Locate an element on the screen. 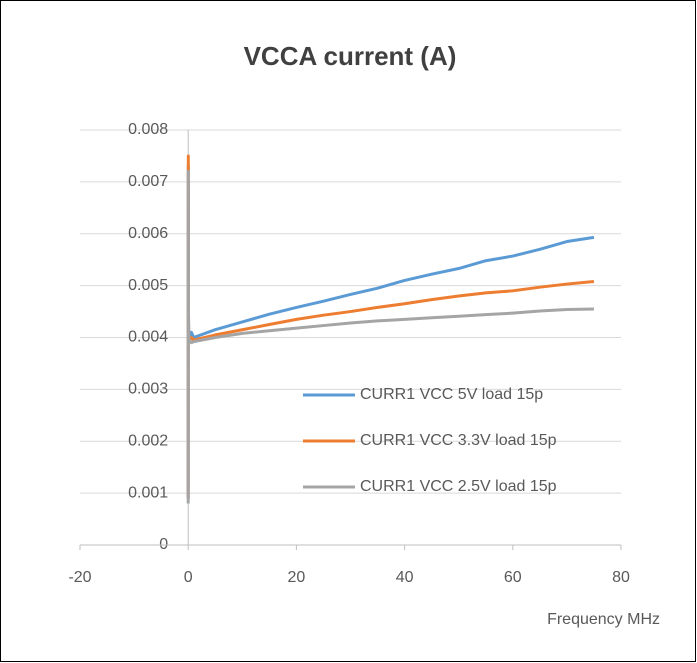 Image resolution: width=697 pixels, height=663 pixels. y-tick-label: 0.007 is located at coordinates (148, 181).